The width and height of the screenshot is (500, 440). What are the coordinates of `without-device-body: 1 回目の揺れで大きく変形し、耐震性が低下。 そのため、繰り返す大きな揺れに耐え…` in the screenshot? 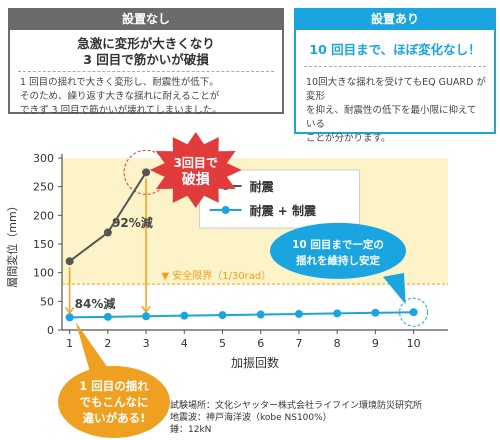 It's located at (147, 97).